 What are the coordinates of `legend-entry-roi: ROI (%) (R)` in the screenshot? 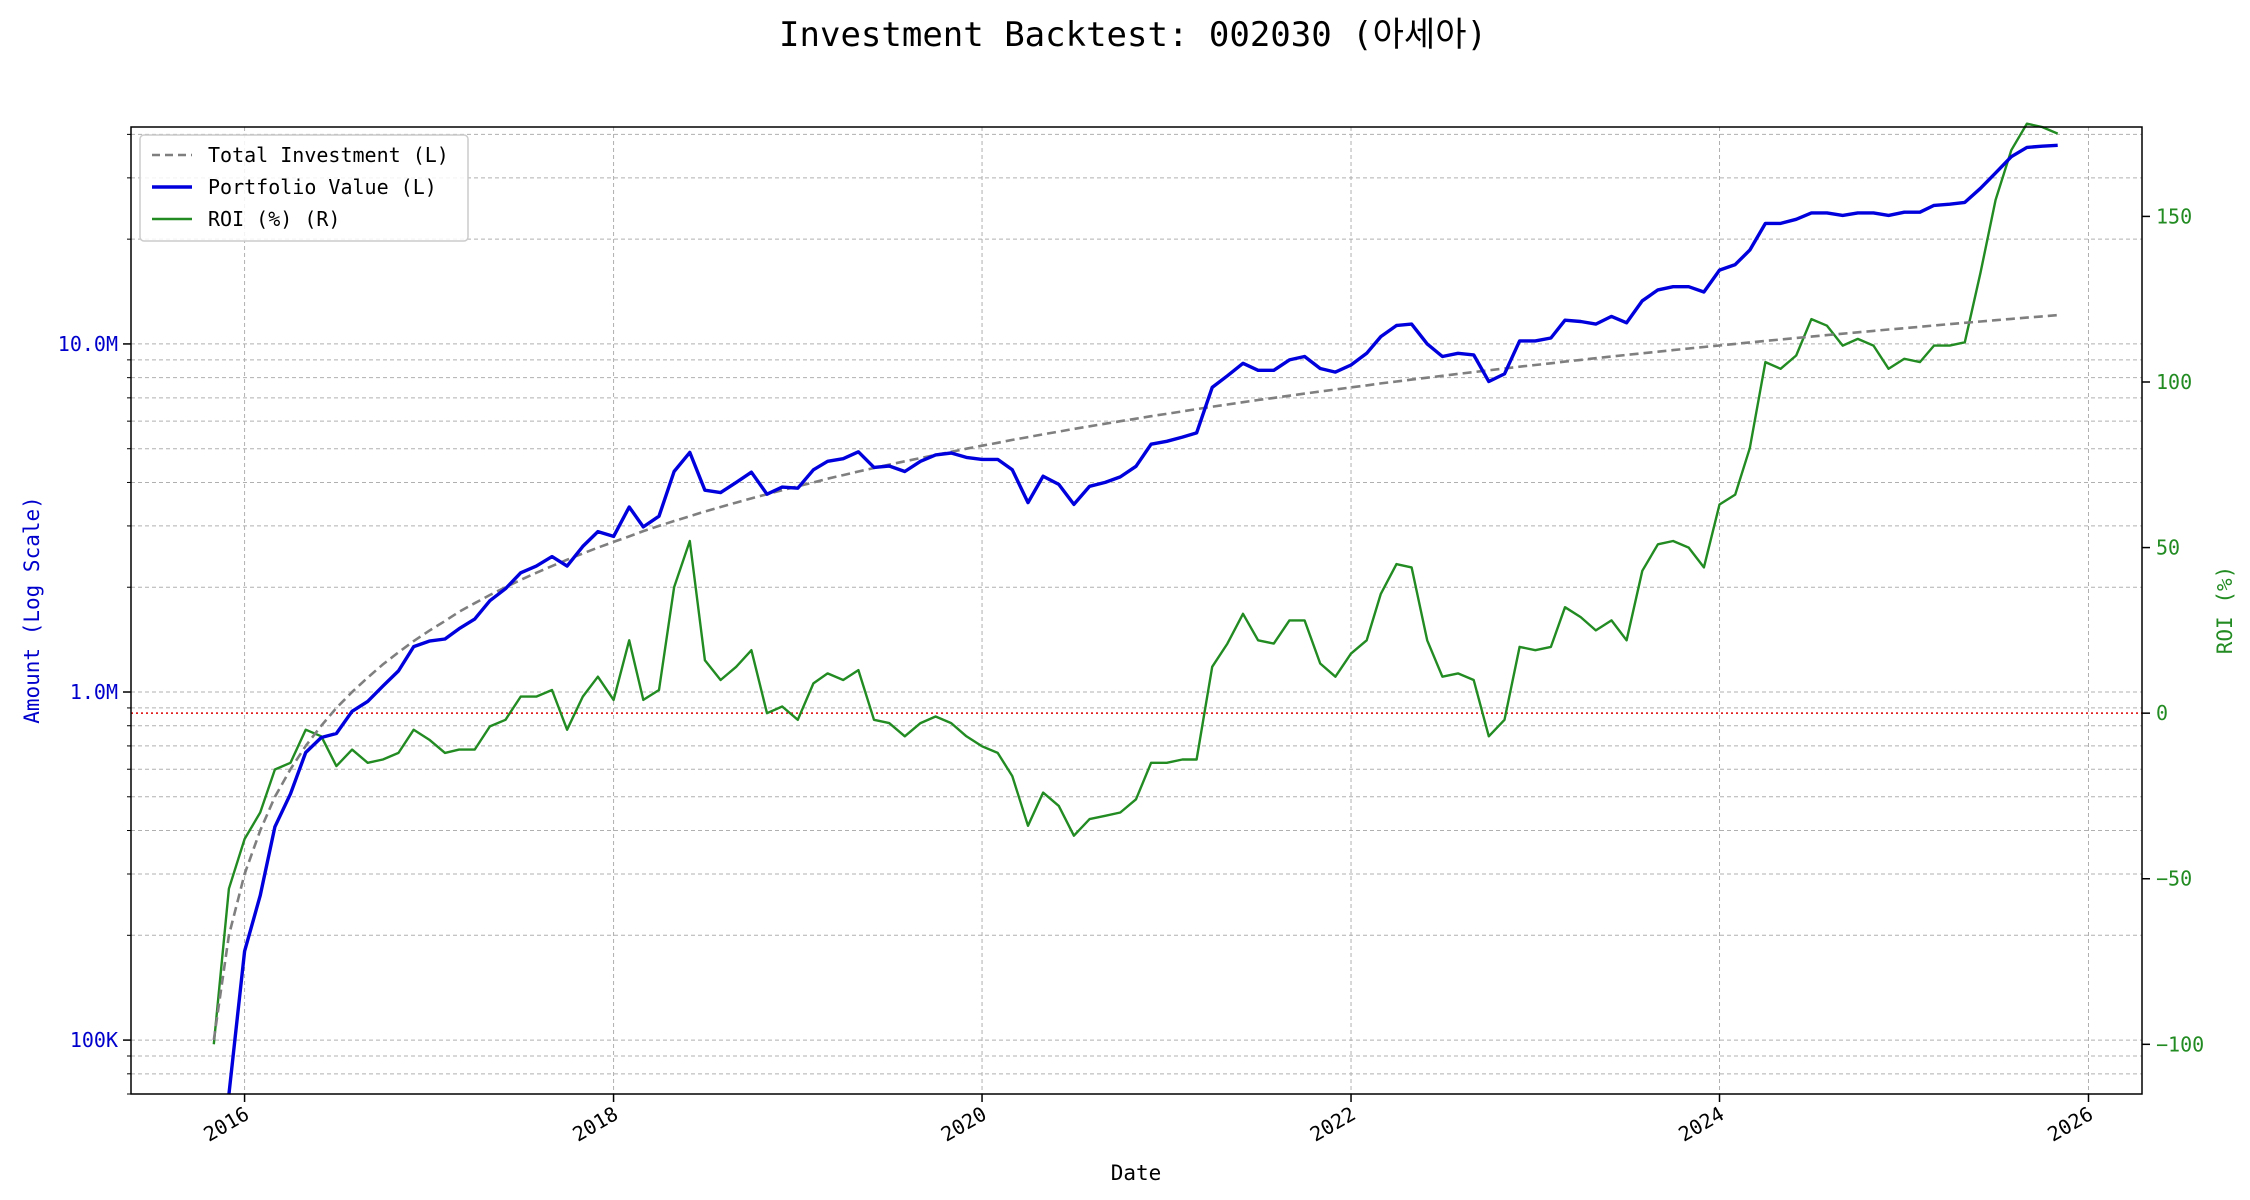 It's located at (246, 219).